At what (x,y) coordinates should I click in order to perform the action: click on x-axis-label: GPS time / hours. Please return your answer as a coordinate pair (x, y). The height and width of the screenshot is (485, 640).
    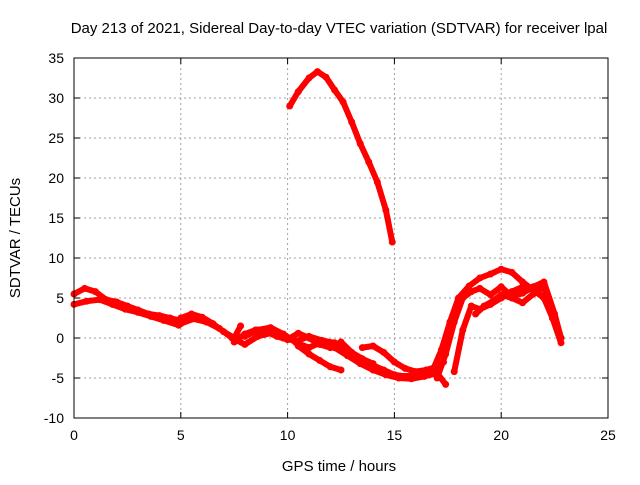
    Looking at the image, I should click on (339, 466).